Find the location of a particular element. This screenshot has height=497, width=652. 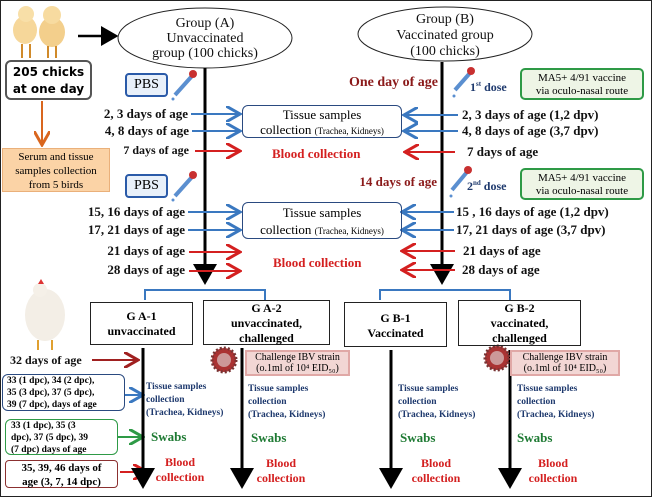

blood-days-line: 35, 39, 46 days of is located at coordinates (61, 468).